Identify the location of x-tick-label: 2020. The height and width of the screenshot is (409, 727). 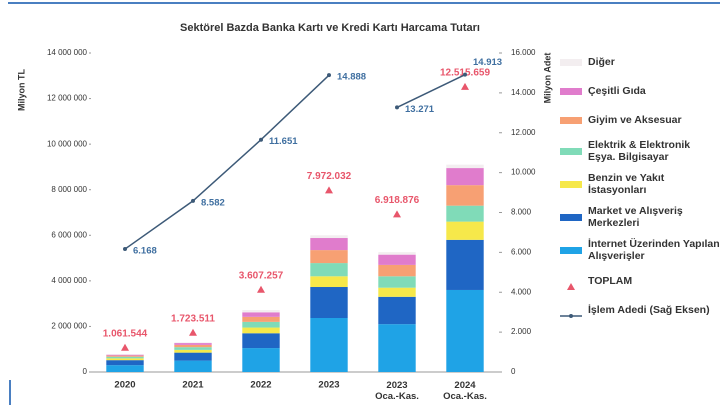
(124, 385).